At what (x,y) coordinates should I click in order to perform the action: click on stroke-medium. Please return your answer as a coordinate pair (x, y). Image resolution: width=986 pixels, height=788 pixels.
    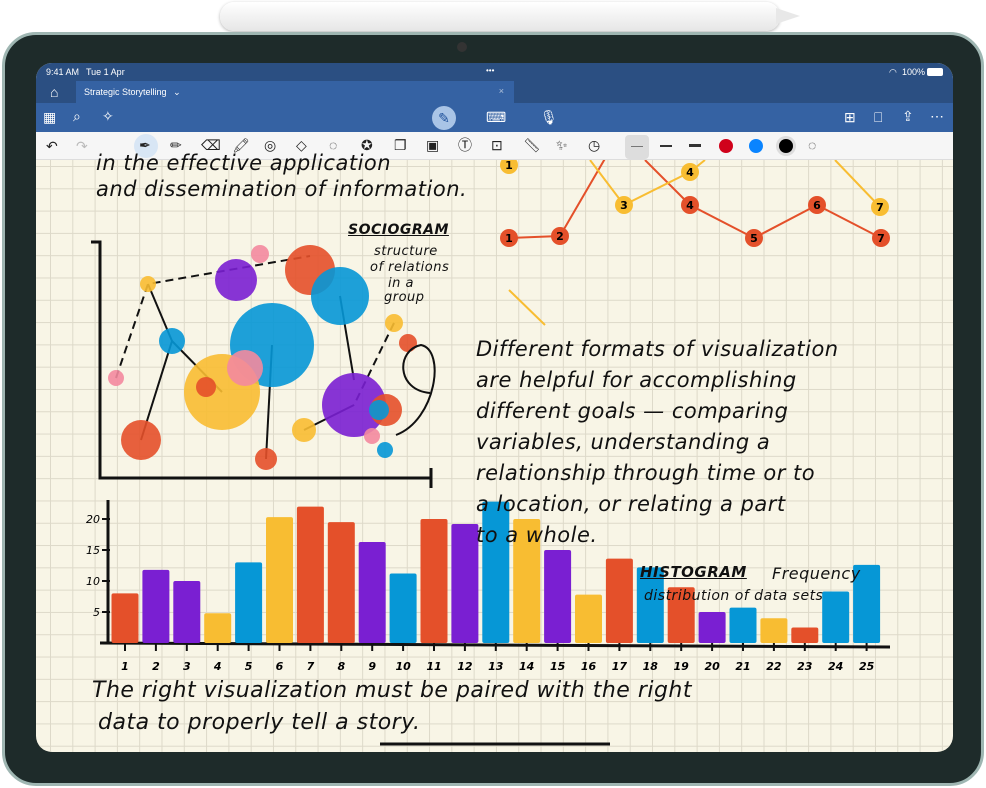
    Looking at the image, I should click on (666, 146).